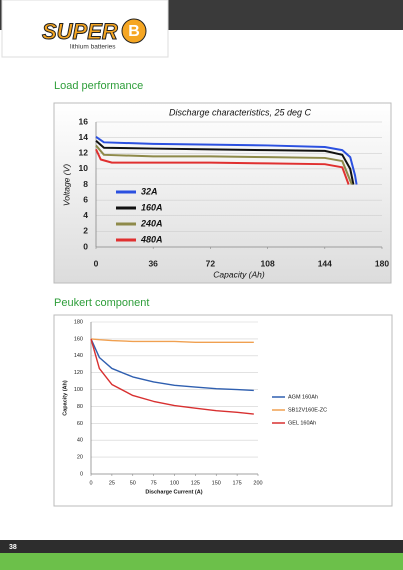 The height and width of the screenshot is (570, 403). Describe the element at coordinates (216, 483) in the screenshot. I see `x-tick-label: 150` at that location.